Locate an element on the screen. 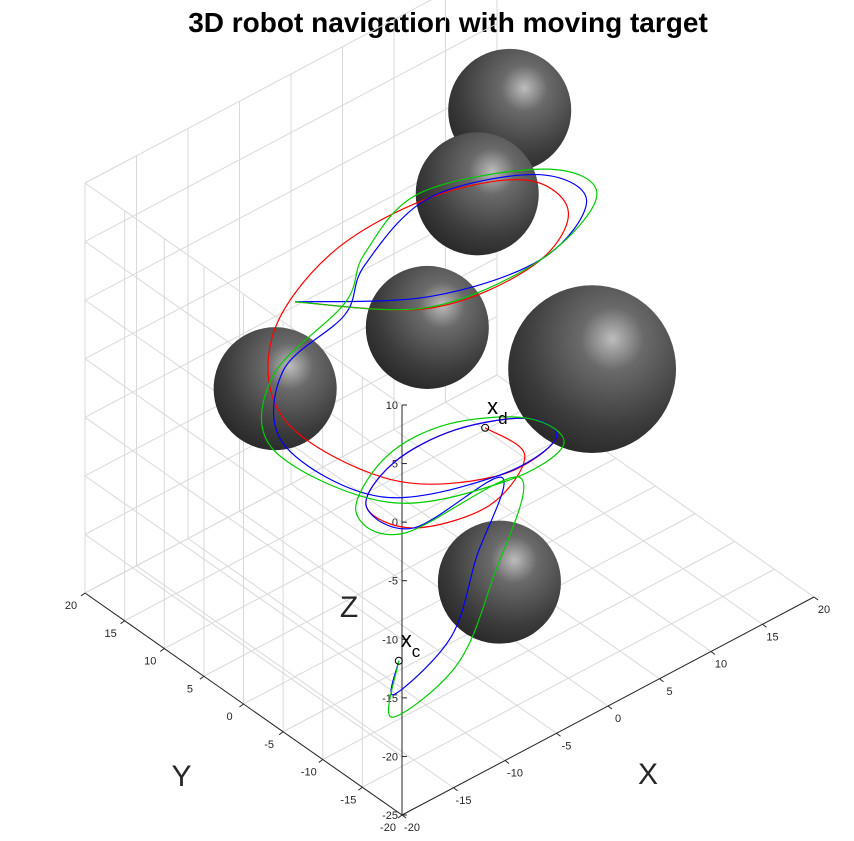  y-tick-label: 20 is located at coordinates (71, 606).